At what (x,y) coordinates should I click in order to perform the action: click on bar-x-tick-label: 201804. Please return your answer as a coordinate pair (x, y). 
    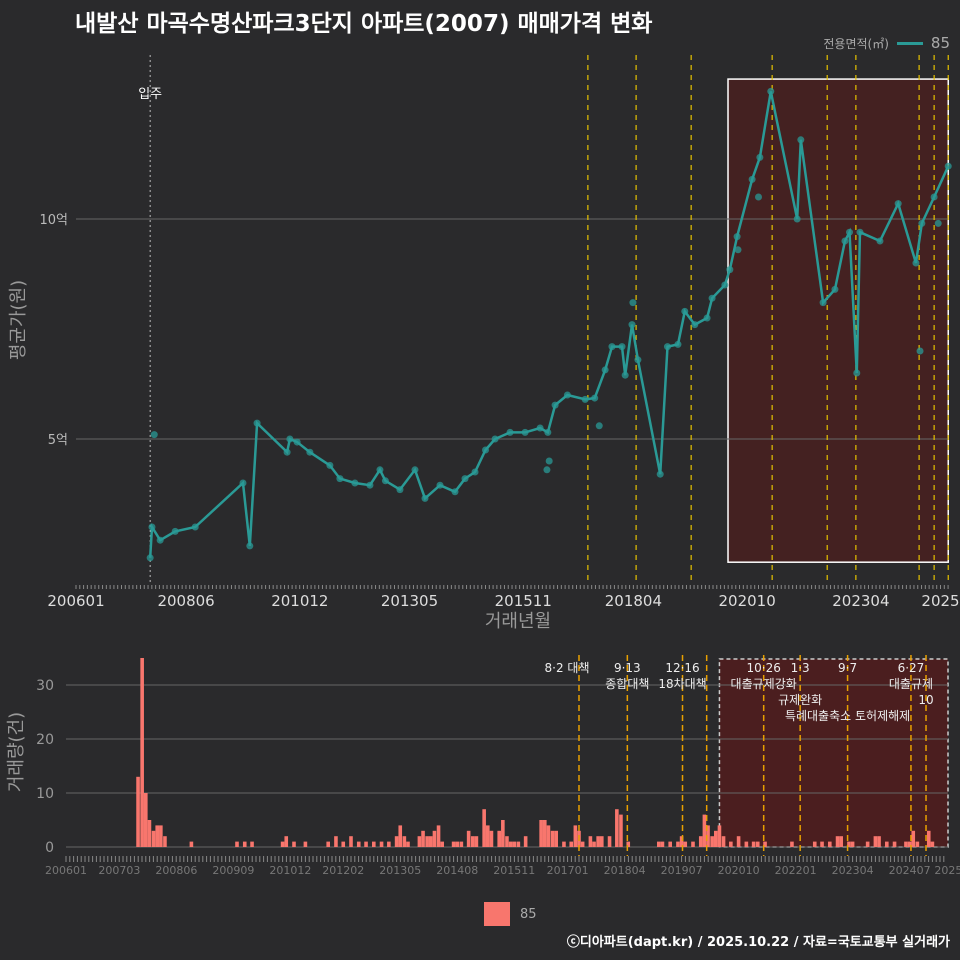
    Looking at the image, I should click on (625, 870).